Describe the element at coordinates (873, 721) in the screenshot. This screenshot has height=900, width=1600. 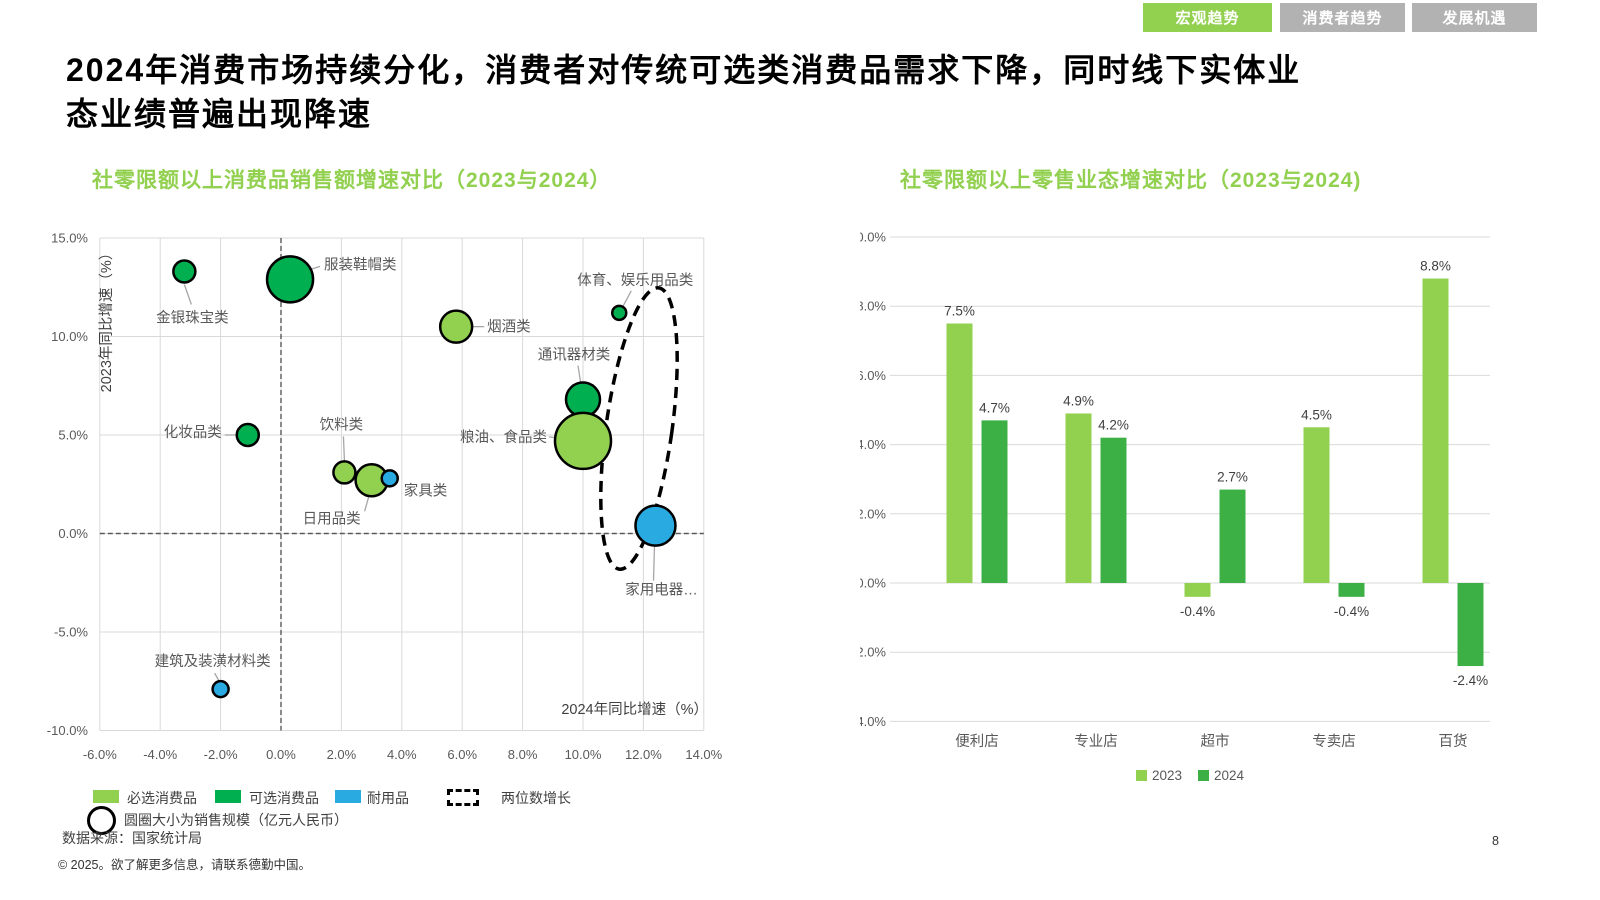
I see `y-tick-label: -4.0%` at that location.